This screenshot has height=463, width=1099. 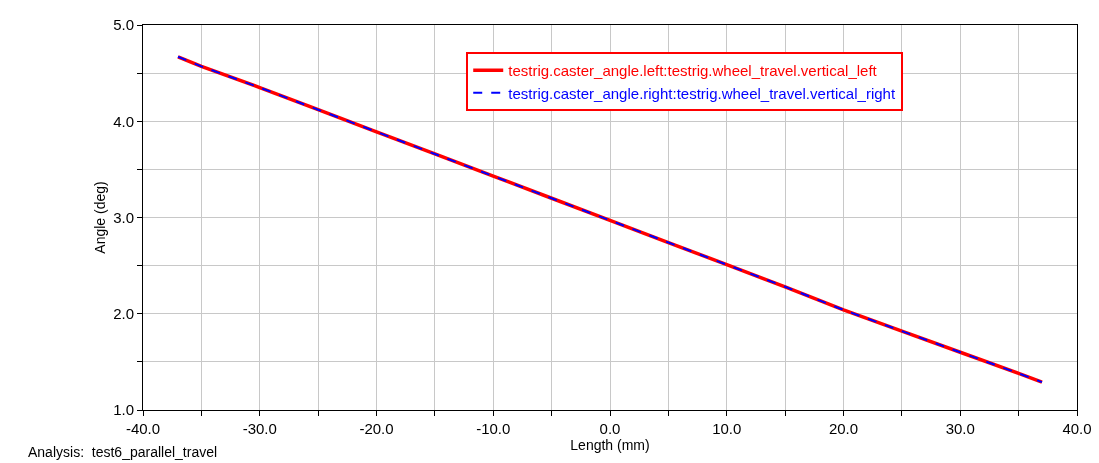 I want to click on x-tick-label: 40.0, so click(x=1077, y=428).